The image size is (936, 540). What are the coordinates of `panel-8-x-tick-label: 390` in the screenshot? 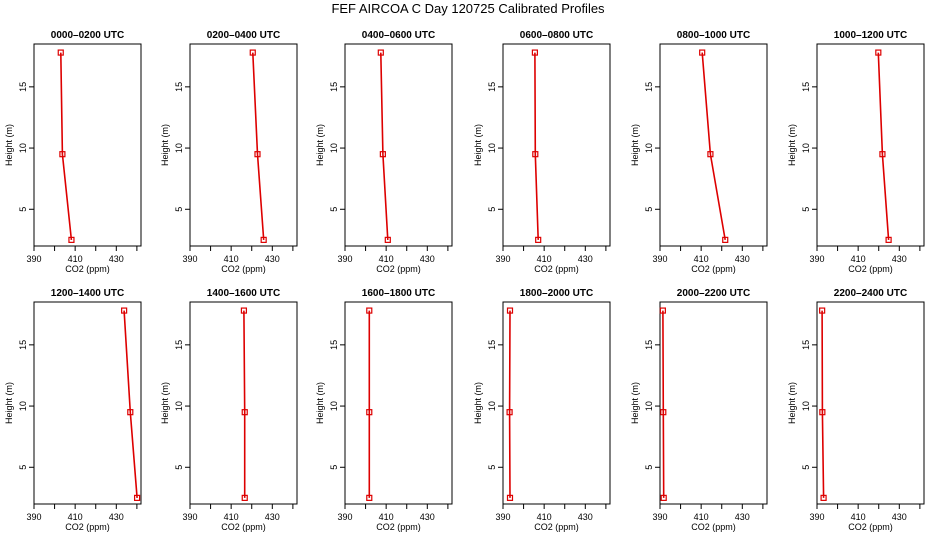 It's located at (189, 517).